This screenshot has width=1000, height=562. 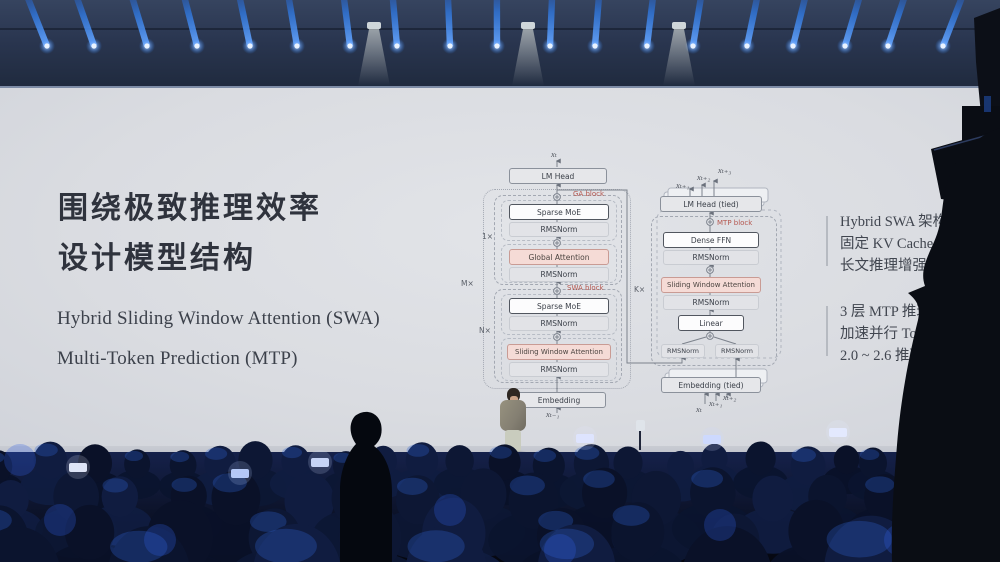 What do you see at coordinates (704, 177) in the screenshot?
I see `x-t-plus-2-label: xₜ₊₂` at bounding box center [704, 177].